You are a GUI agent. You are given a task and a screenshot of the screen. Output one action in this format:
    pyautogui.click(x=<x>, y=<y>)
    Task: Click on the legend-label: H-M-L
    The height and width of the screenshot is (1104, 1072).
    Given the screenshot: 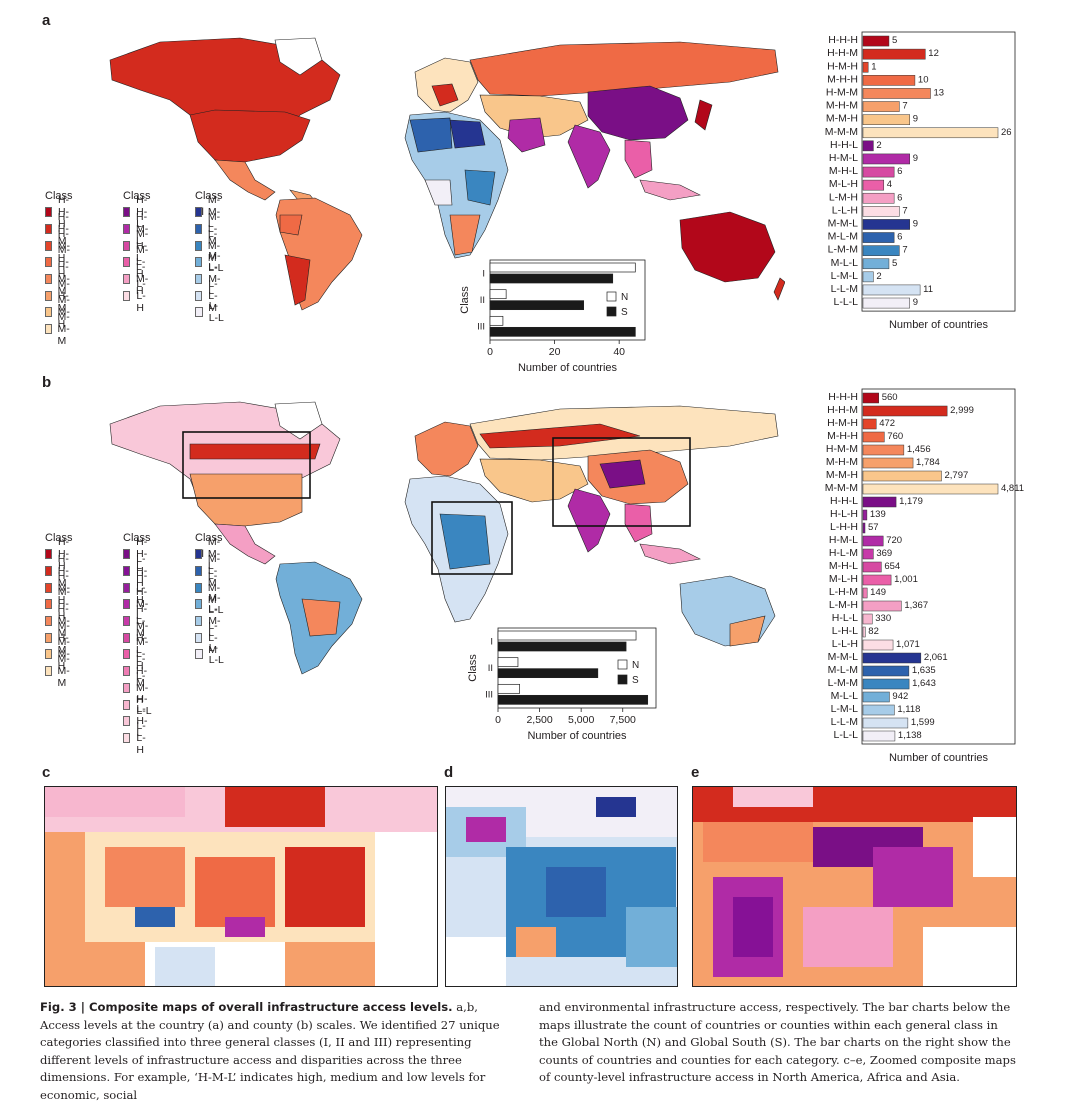 What is the action you would take?
    pyautogui.click(x=142, y=229)
    